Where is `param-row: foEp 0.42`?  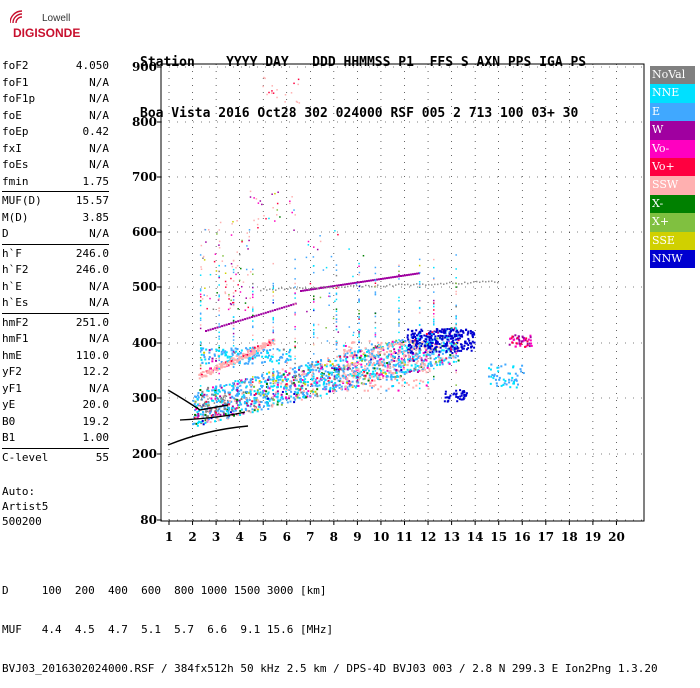 param-row: foEp 0.42 is located at coordinates (55, 132).